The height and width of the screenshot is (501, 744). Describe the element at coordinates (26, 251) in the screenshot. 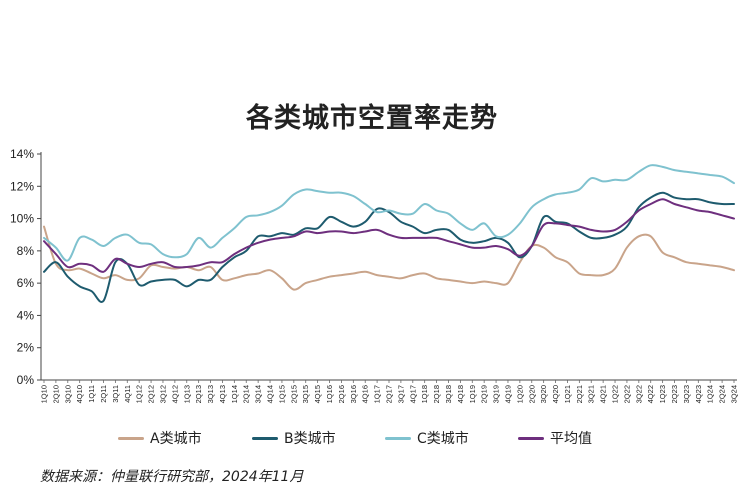

I see `y-tick-label: 8%` at that location.